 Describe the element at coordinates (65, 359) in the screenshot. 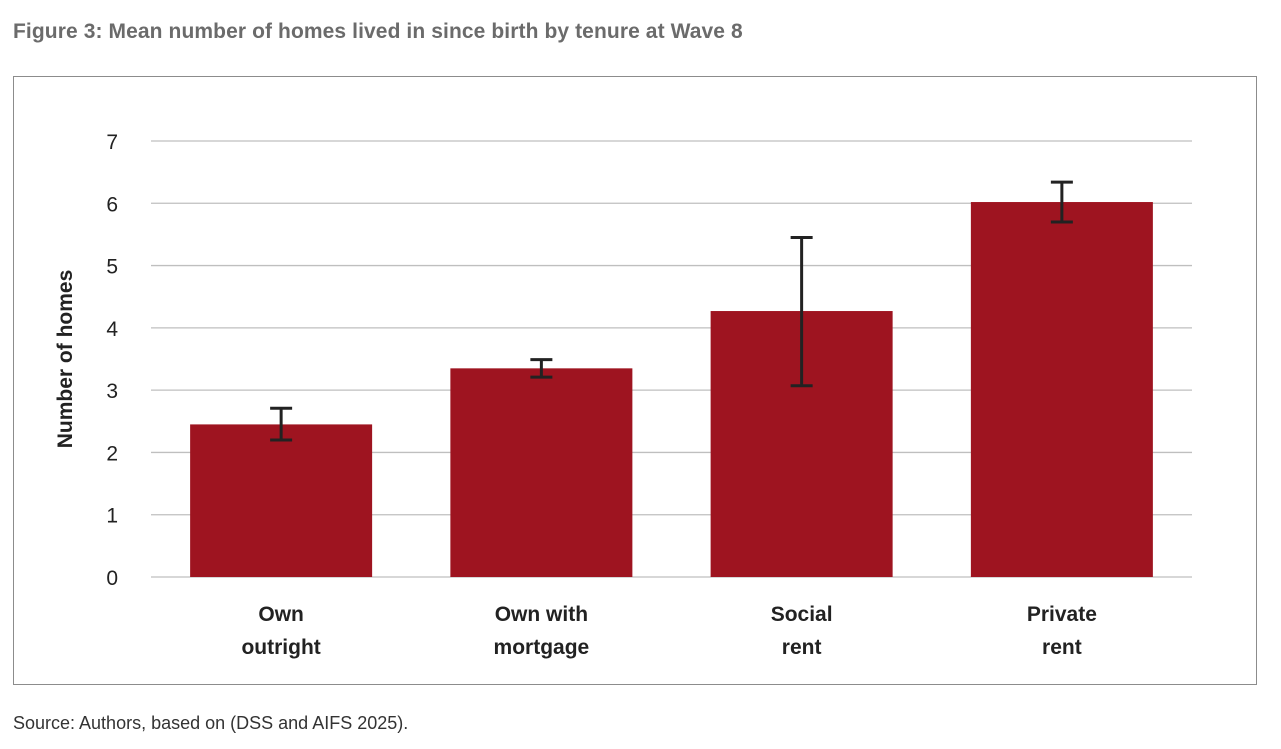

I see `y-axis-title: Number of homes` at that location.